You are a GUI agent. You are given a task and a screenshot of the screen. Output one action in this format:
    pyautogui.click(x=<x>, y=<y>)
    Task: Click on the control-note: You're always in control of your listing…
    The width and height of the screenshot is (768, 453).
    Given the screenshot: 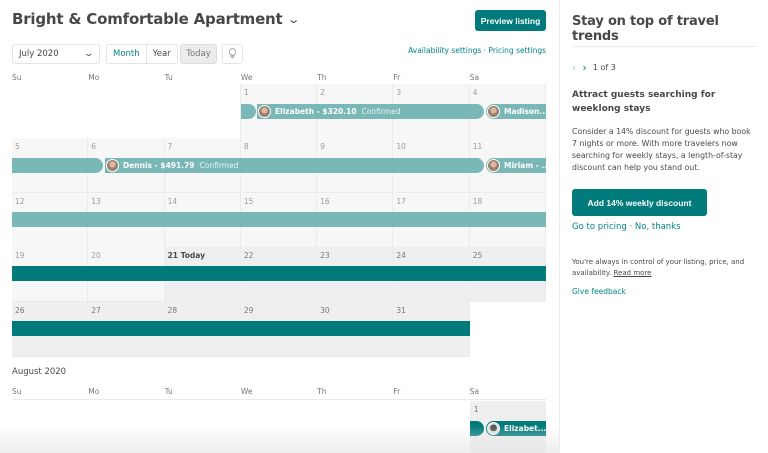 What is the action you would take?
    pyautogui.click(x=664, y=267)
    